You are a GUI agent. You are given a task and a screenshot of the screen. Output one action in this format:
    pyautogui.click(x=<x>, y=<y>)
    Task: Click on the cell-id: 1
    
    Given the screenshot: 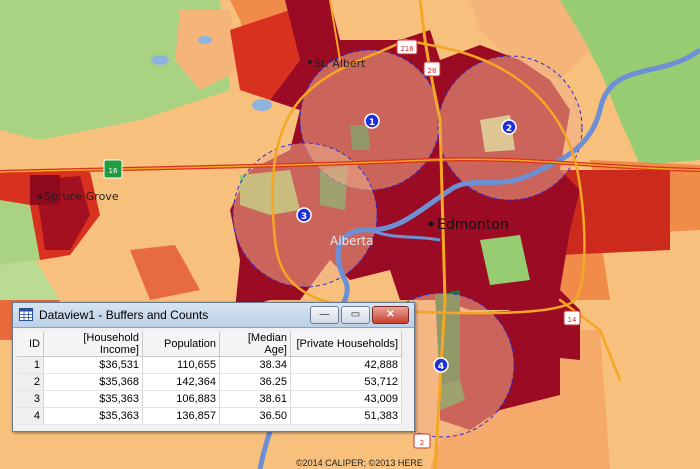 What is the action you would take?
    pyautogui.click(x=30, y=365)
    